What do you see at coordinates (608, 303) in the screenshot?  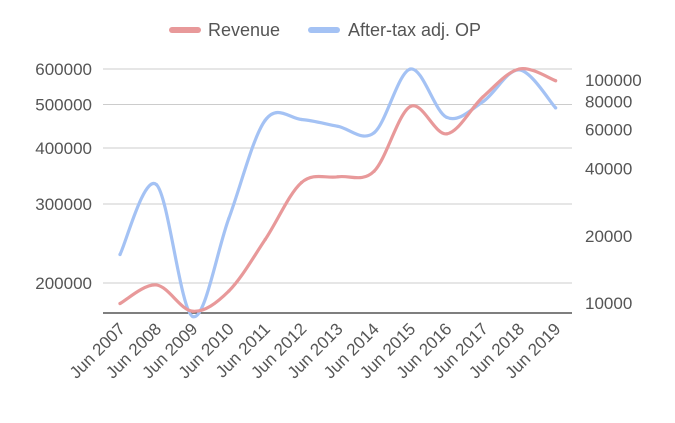 I see `right-tick-label: 10000` at bounding box center [608, 303].